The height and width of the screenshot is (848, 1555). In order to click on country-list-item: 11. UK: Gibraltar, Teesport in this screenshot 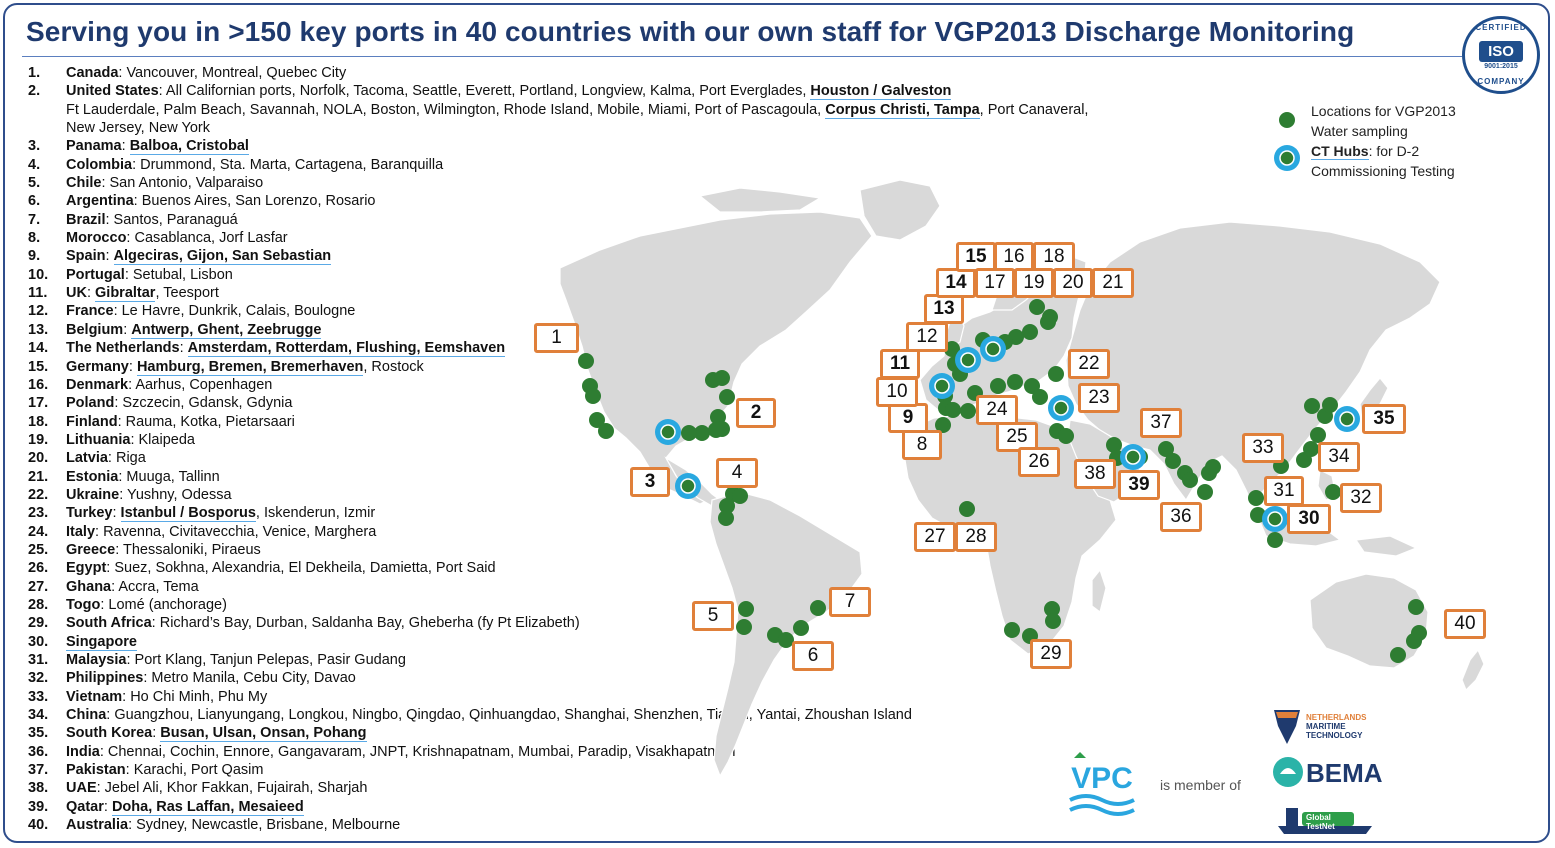, I will do `click(558, 293)`.